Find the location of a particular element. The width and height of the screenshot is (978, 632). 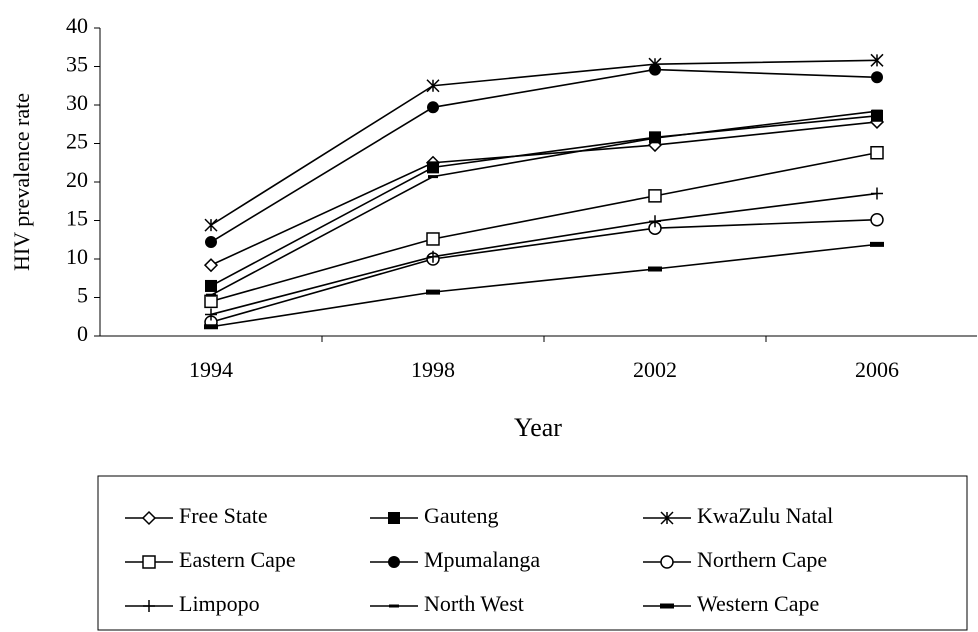

y-tick-label: 0 is located at coordinates (82, 333).